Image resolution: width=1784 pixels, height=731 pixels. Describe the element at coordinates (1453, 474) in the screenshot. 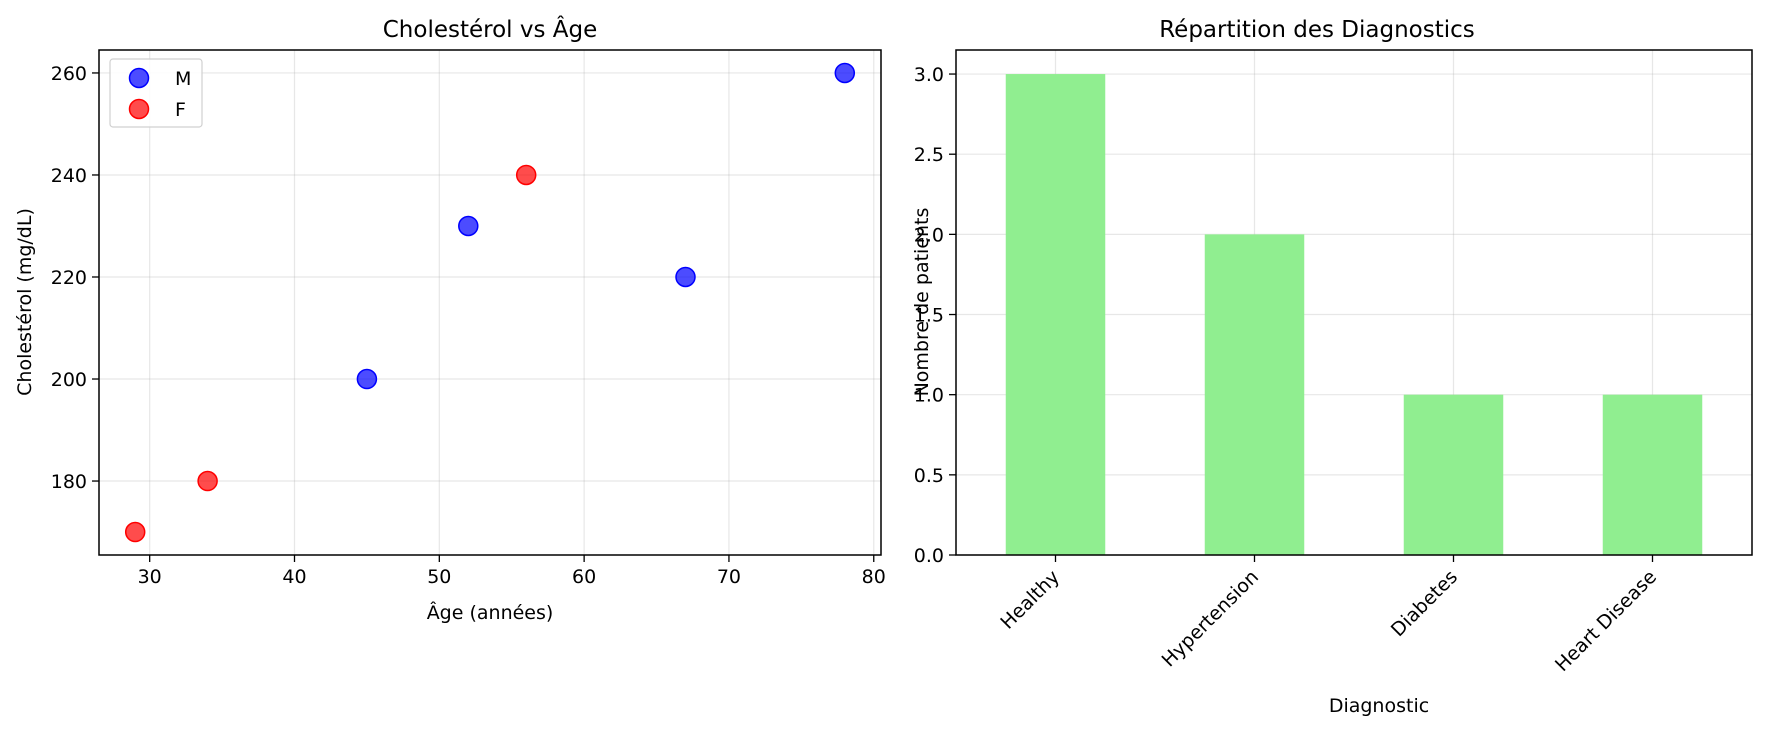

I see `bar-diabetes` at that location.